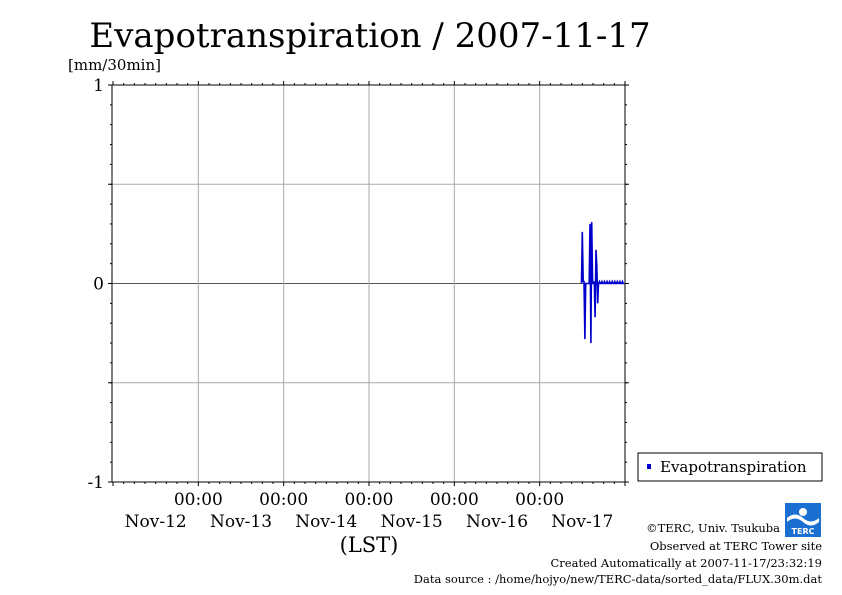 The width and height of the screenshot is (842, 595). What do you see at coordinates (369, 545) in the screenshot?
I see `x-axis-label: (LST)` at bounding box center [369, 545].